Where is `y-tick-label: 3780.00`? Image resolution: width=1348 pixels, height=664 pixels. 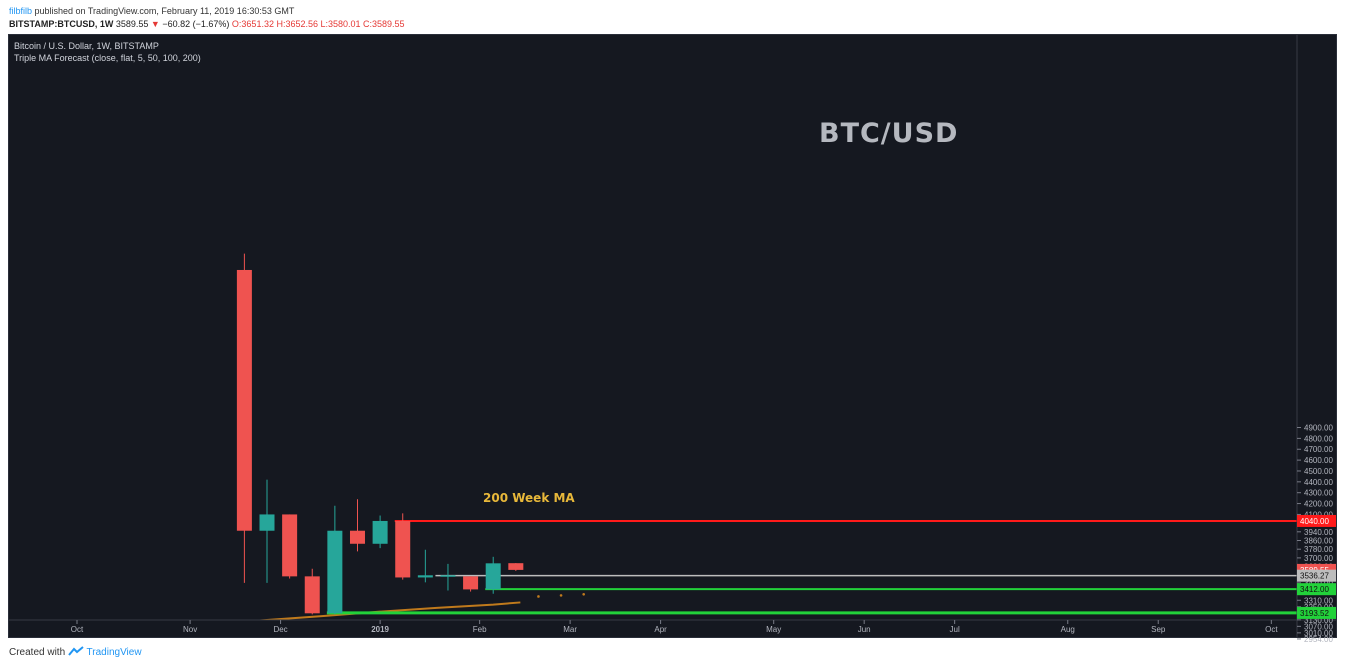
y-tick-label: 3780.00 is located at coordinates (1318, 549).